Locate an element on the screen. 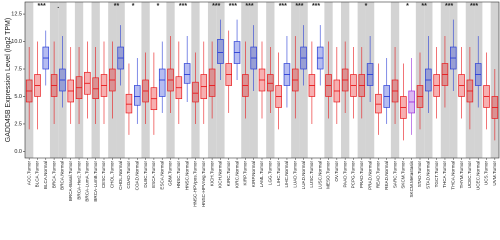 This screenshot has width=500, height=240. x-tick-label: LUSC.Normal is located at coordinates (319, 175).